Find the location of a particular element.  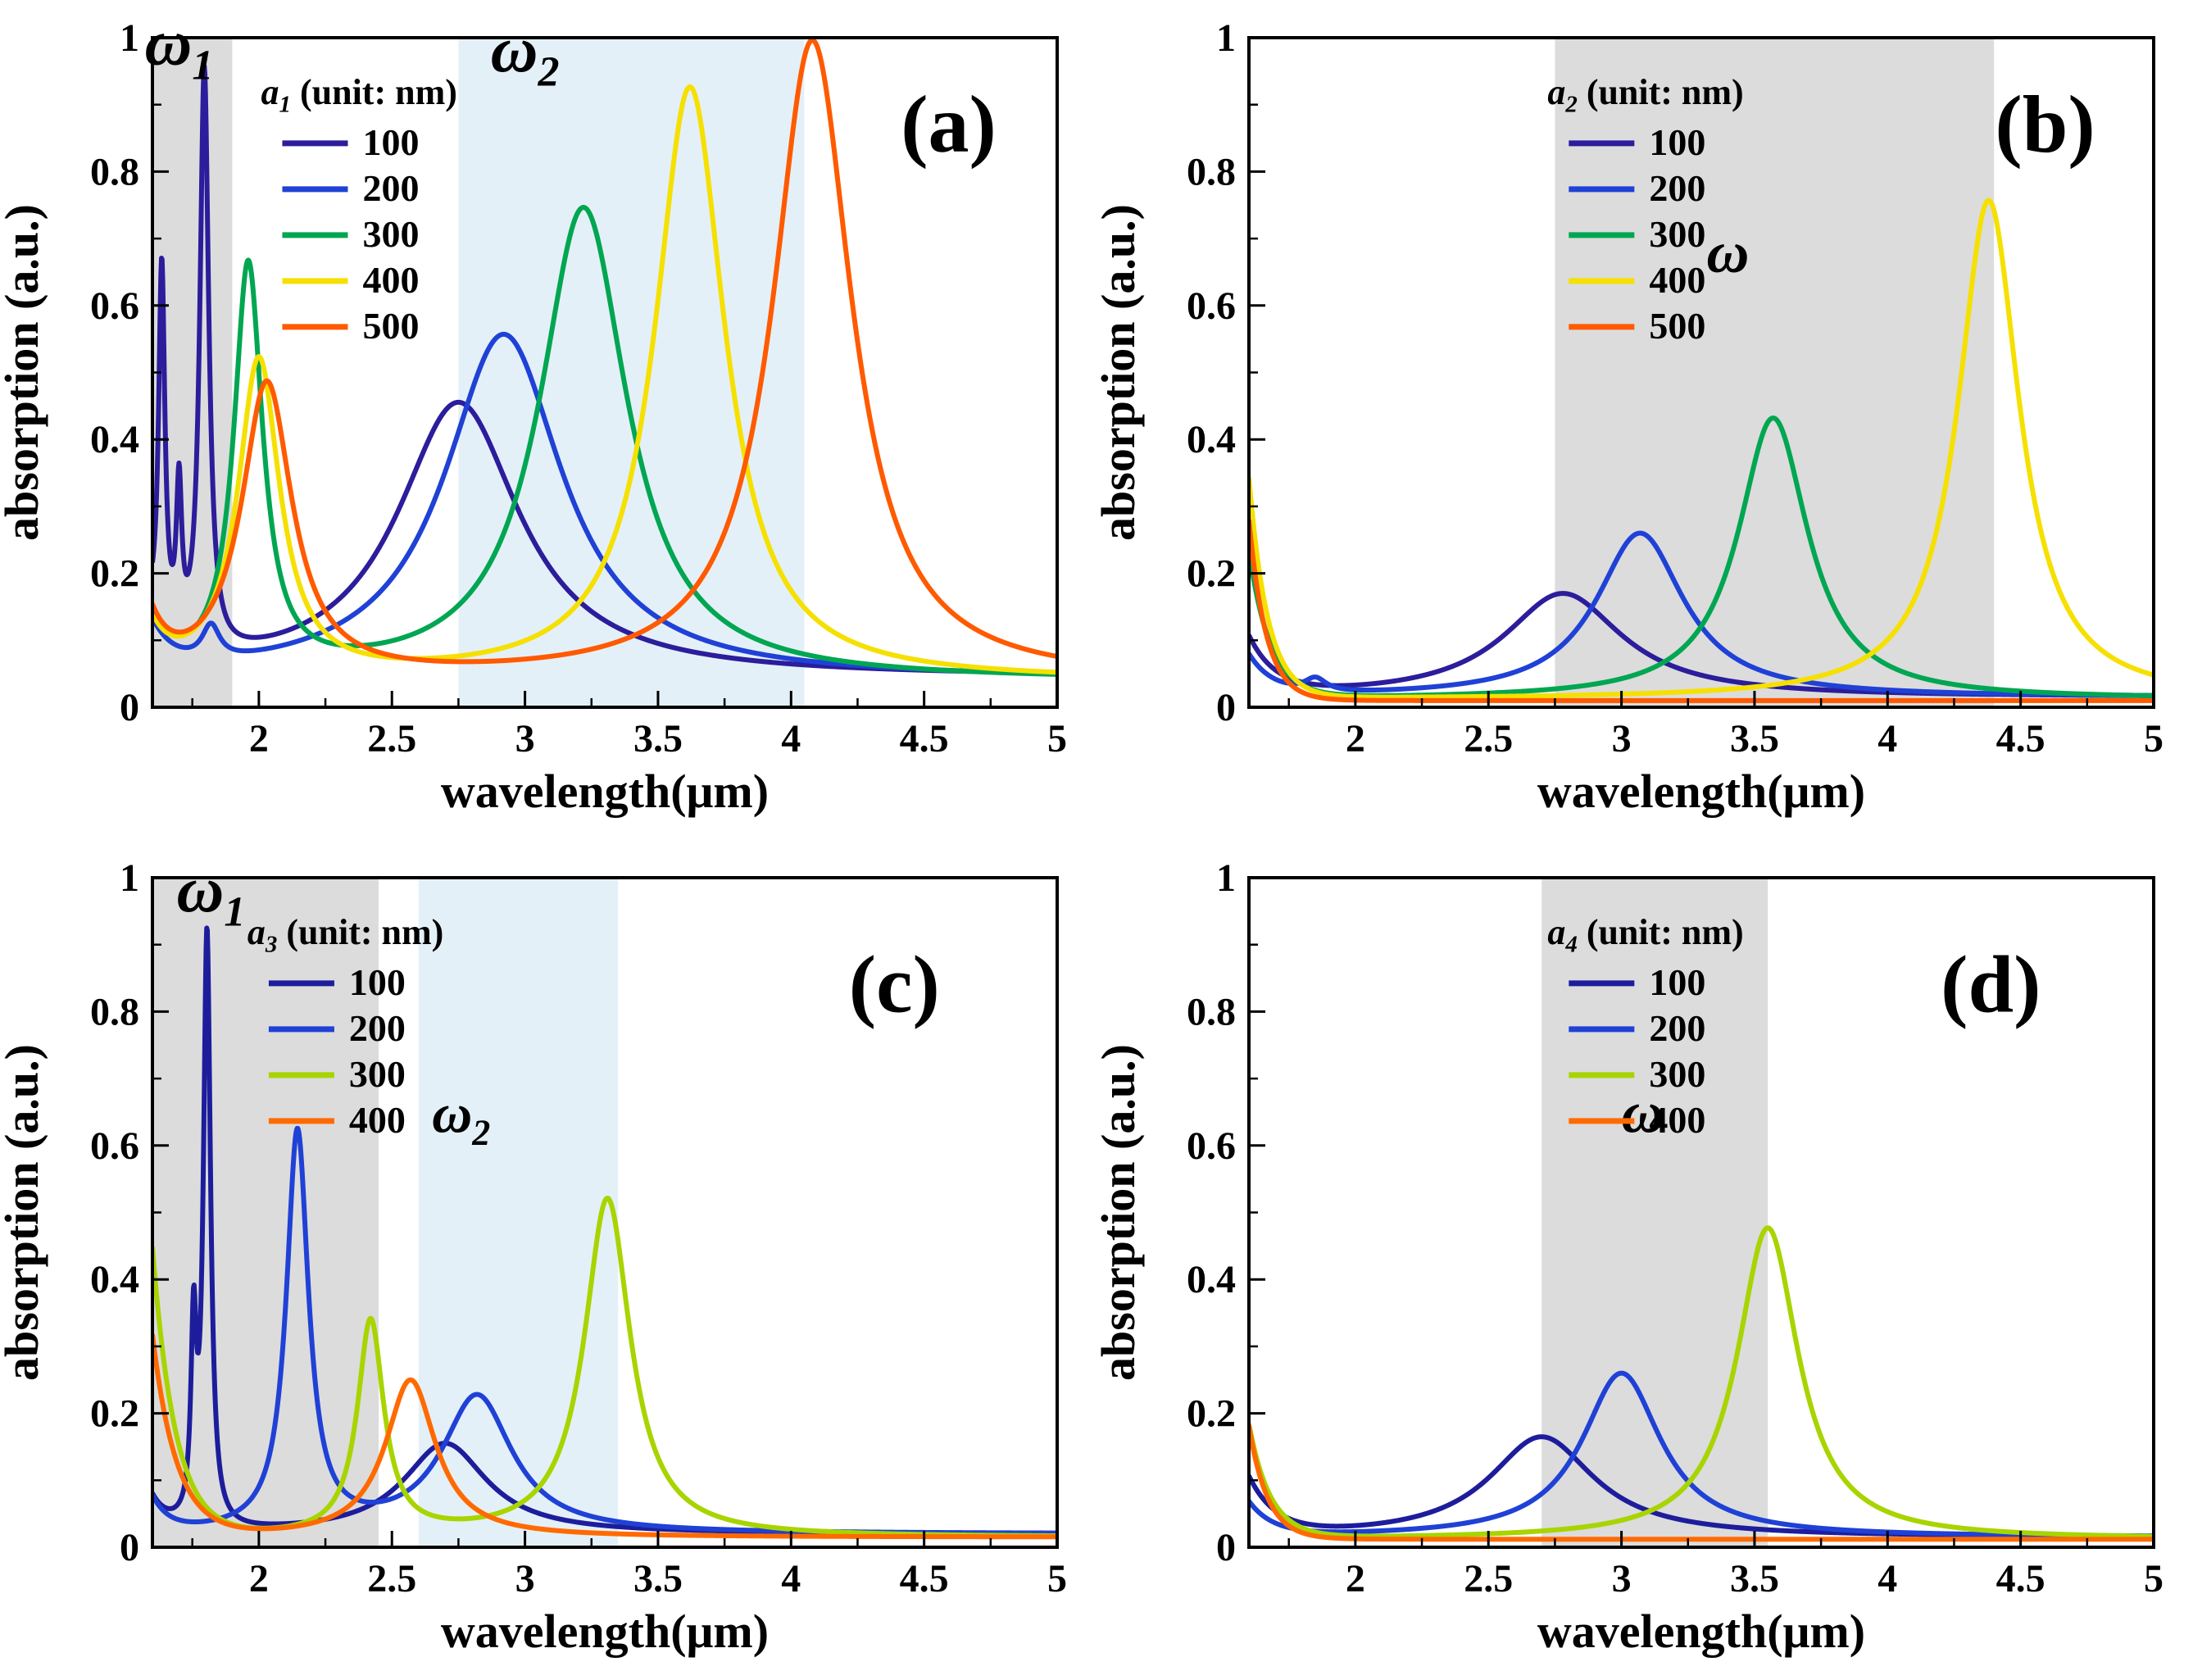

y-axis-title-a: absorption (a.u.) is located at coordinates (24, 373).